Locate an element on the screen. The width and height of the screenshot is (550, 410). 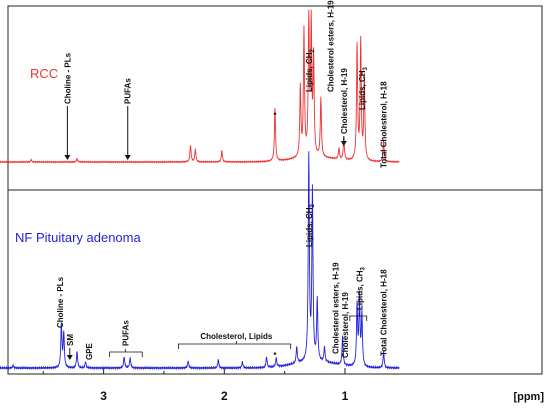
annotation-text: GPE is located at coordinates (89, 351).